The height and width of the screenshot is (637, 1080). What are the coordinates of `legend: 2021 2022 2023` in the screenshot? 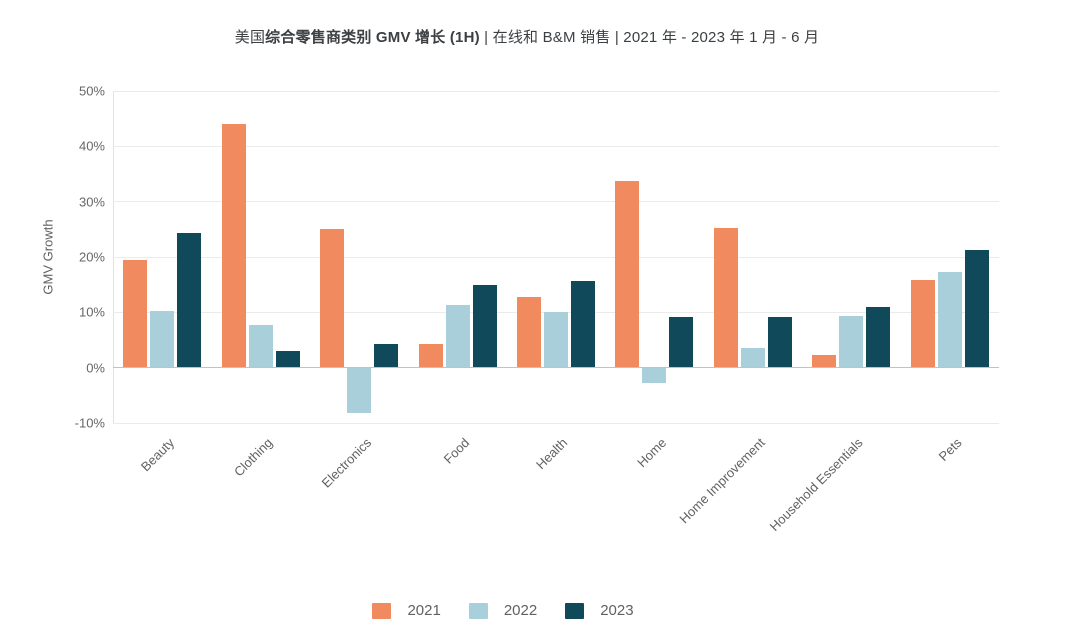 It's located at (503, 610).